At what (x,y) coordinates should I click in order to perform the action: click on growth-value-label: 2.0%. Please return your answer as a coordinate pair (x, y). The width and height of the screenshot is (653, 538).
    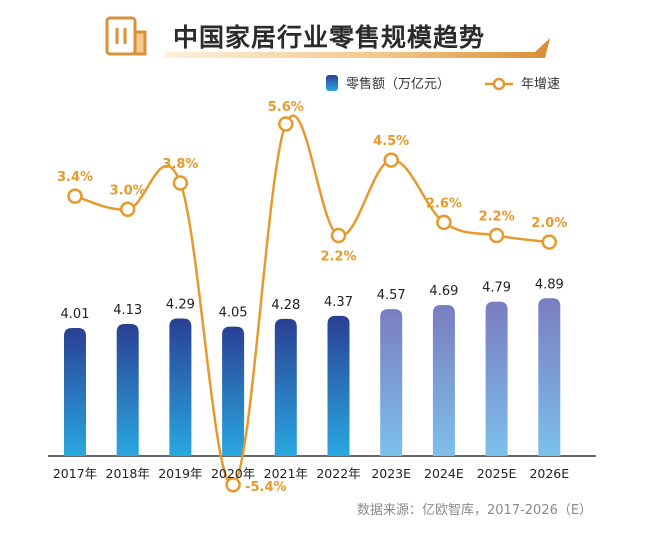
    Looking at the image, I should click on (549, 223).